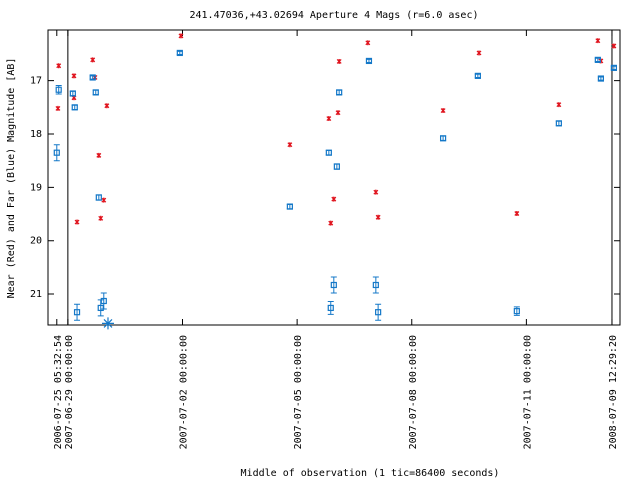 The width and height of the screenshot is (640, 480). What do you see at coordinates (58, 392) in the screenshot?
I see `x-tick-label: 2006-07-25 05:32:54` at bounding box center [58, 392].